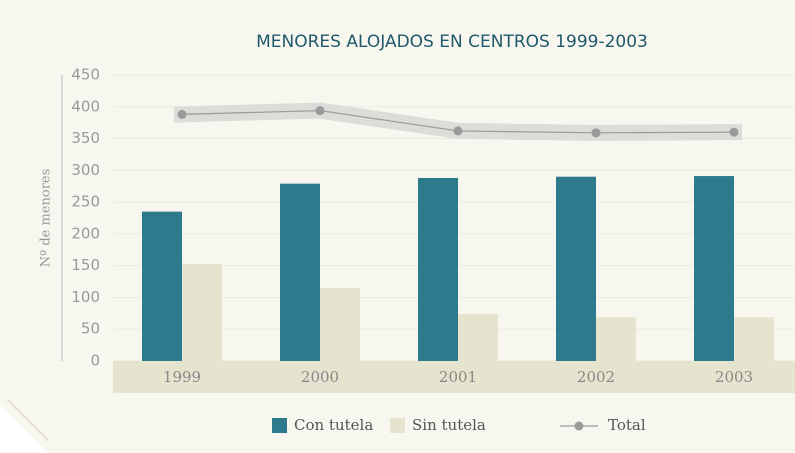 This screenshot has width=795, height=453. I want to click on y-tick-label: 200, so click(85, 233).